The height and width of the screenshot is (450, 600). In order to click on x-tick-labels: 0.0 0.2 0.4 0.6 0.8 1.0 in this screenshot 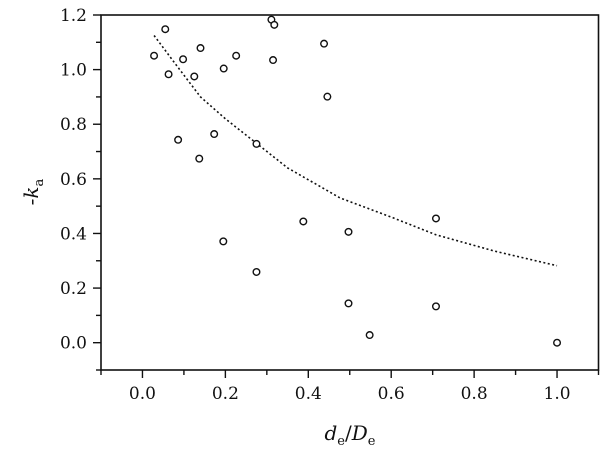, I will do `click(350, 394)`.